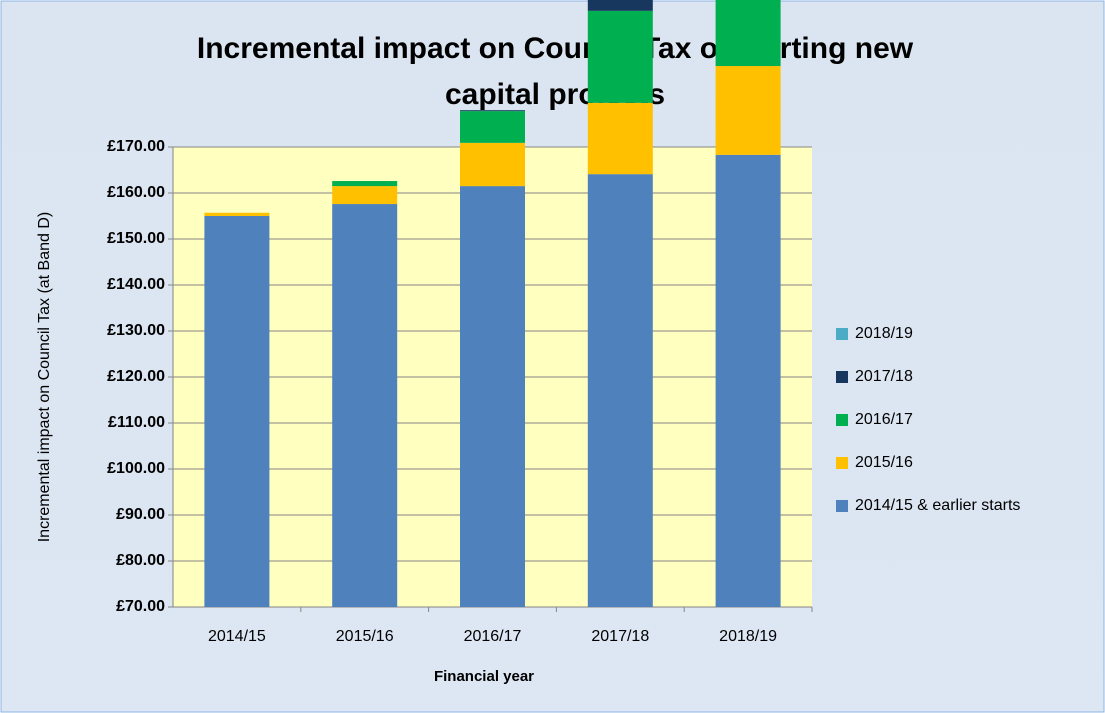 Image resolution: width=1105 pixels, height=713 pixels. I want to click on y-tick-label: £160.00, so click(136, 192).